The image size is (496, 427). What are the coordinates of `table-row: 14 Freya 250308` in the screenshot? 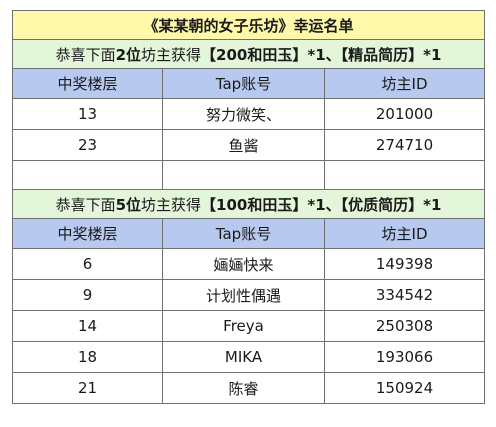 It's located at (249, 326).